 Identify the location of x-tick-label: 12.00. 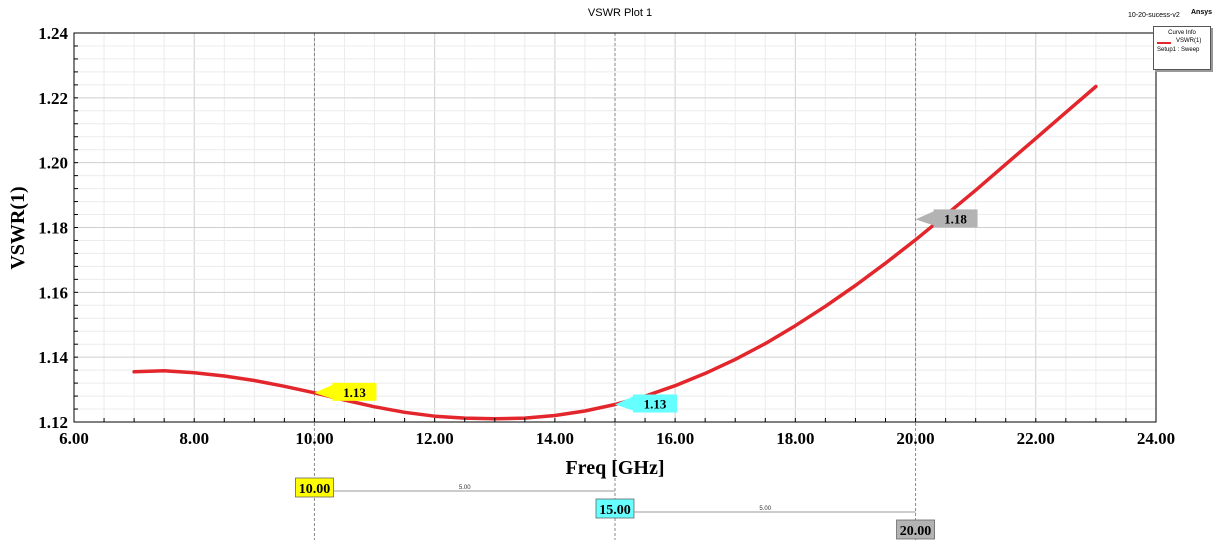
(435, 438).